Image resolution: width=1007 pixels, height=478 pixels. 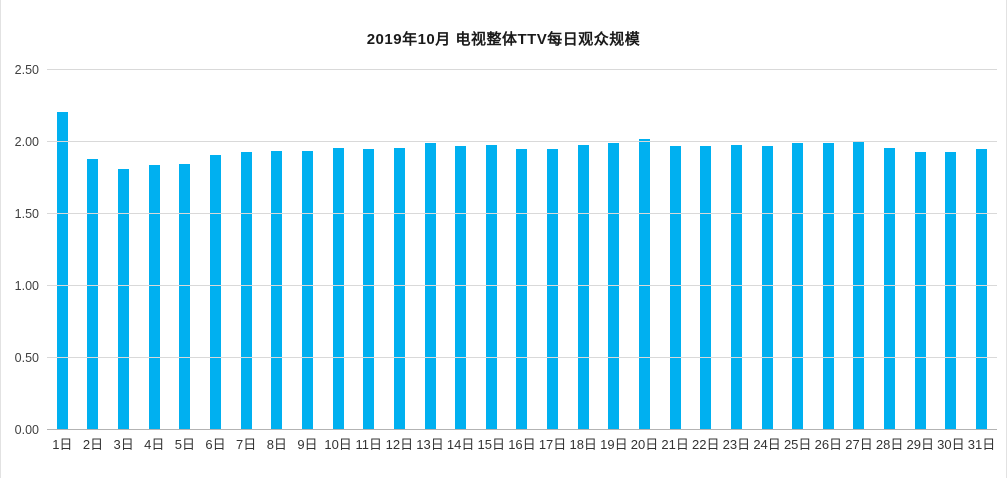 What do you see at coordinates (21, 250) in the screenshot?
I see `y-axis: 0.00 0.50 1.00 1.50 2.00 2.50` at bounding box center [21, 250].